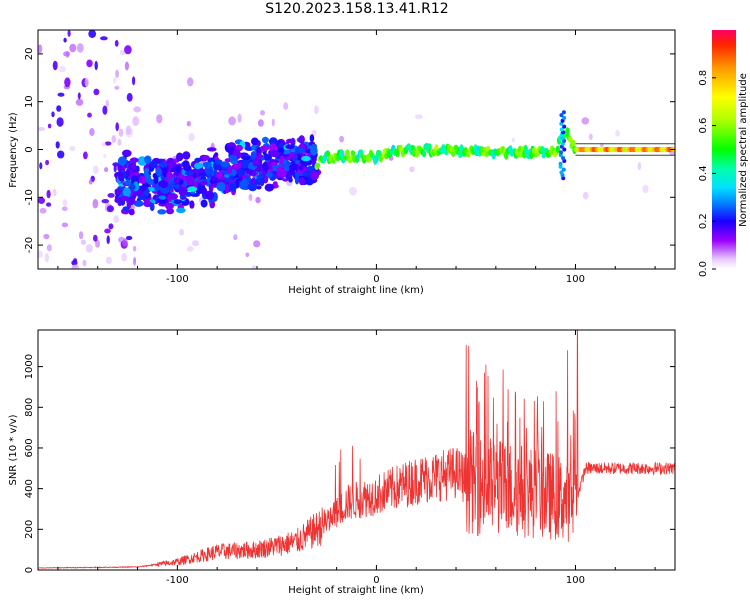 The width and height of the screenshot is (750, 600). Describe the element at coordinates (29, 101) in the screenshot. I see `y-tick-label: 10` at that location.